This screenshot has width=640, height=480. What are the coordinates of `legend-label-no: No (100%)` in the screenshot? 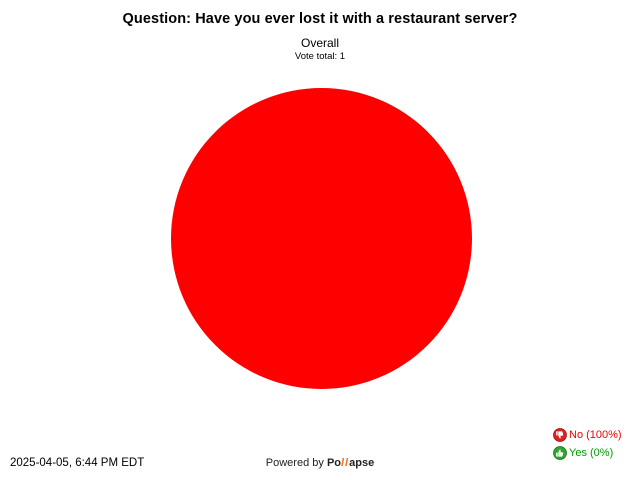 It's located at (595, 435).